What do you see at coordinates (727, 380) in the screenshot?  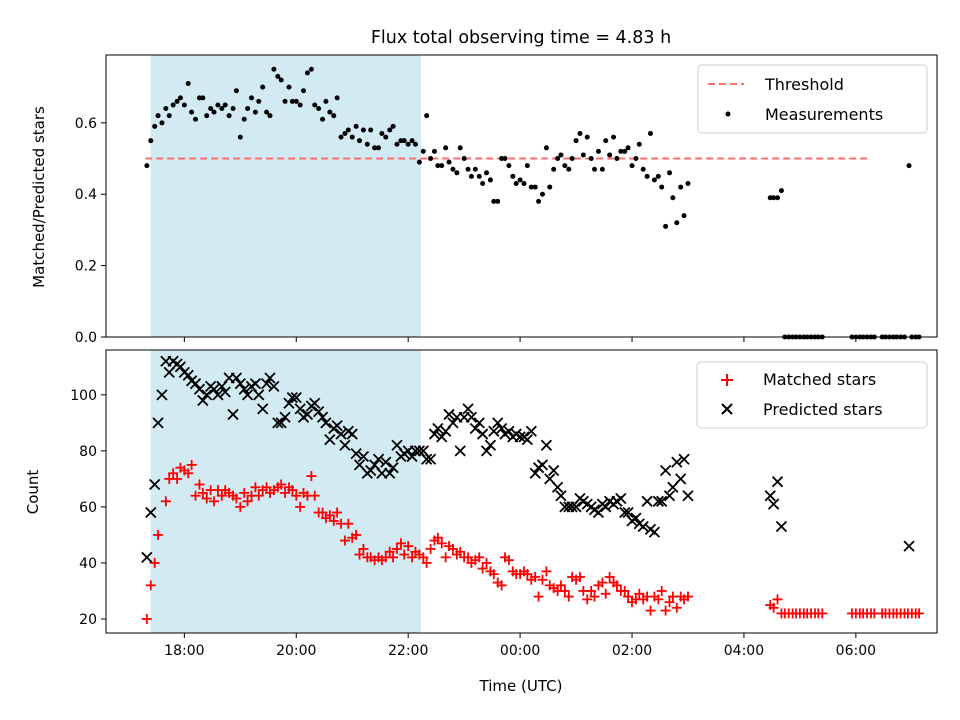 I see `legend-matched-swatch` at bounding box center [727, 380].